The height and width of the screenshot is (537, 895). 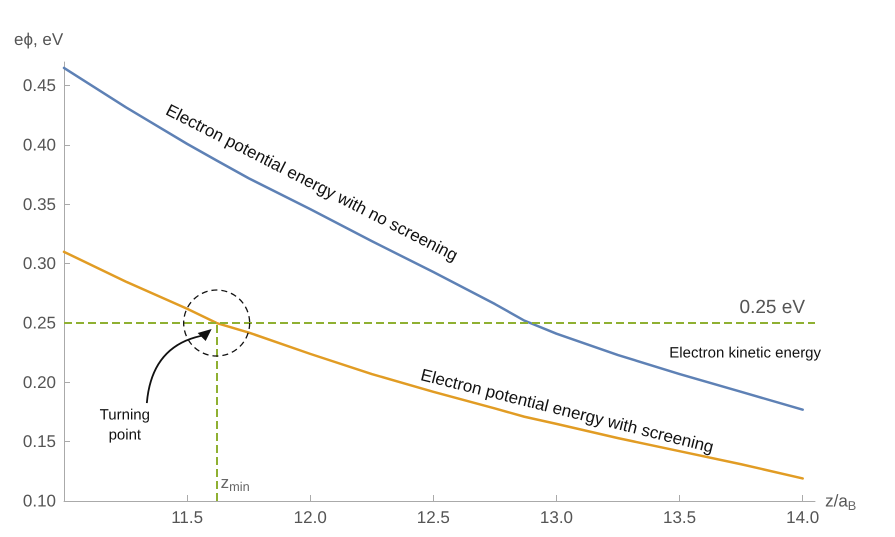 What do you see at coordinates (125, 425) in the screenshot?
I see `annotation: Turning point` at bounding box center [125, 425].